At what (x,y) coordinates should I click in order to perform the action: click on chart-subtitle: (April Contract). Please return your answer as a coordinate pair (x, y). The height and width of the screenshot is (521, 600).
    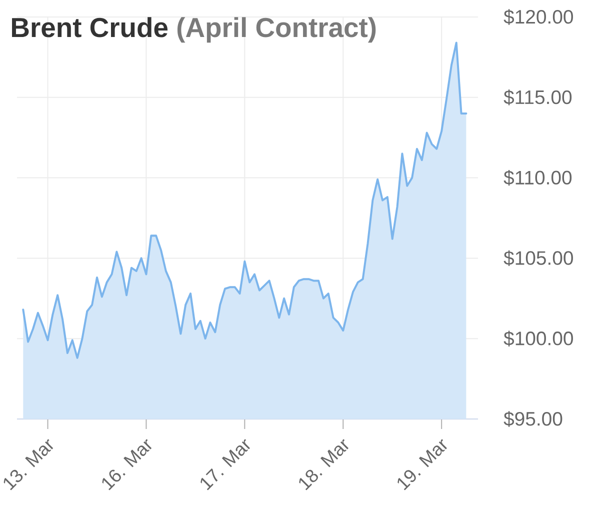
    Looking at the image, I should click on (276, 30).